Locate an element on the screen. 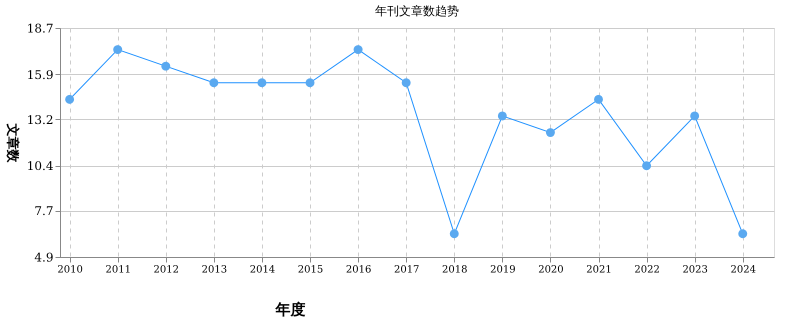  y-tick-label: 13.2 is located at coordinates (40, 119).